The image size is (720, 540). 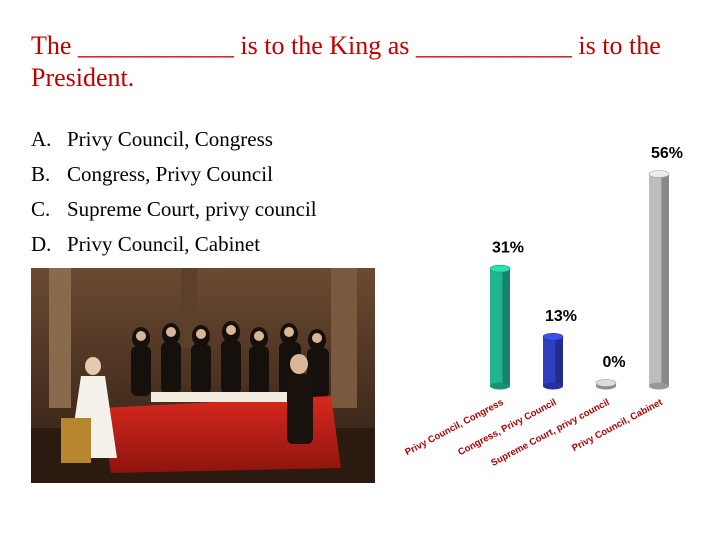 What do you see at coordinates (613, 362) in the screenshot?
I see `bar-value-label: 0%` at bounding box center [613, 362].